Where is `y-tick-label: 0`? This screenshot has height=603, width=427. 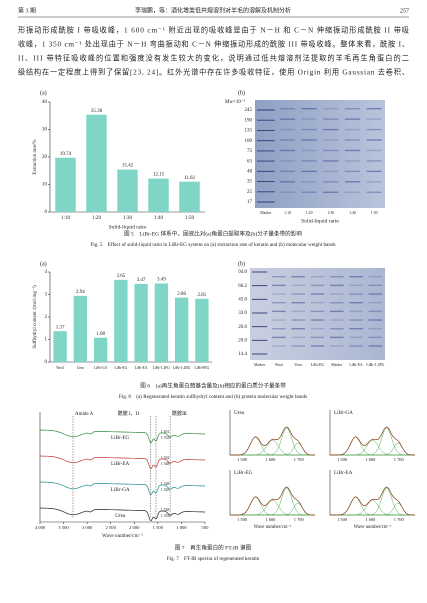
y-tick-label: 0 is located at coordinates (46, 362).